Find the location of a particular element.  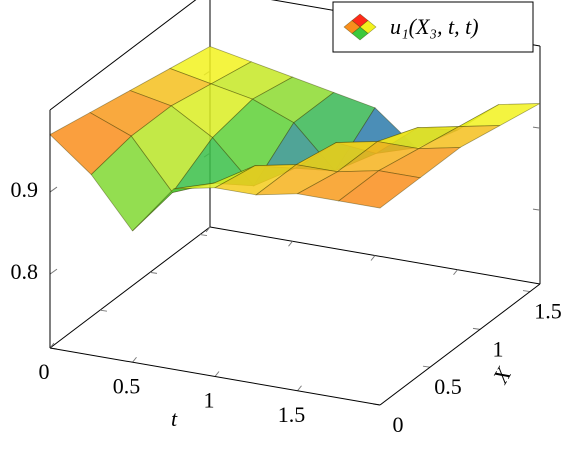

x-tick-label: 0 is located at coordinates (44, 371).